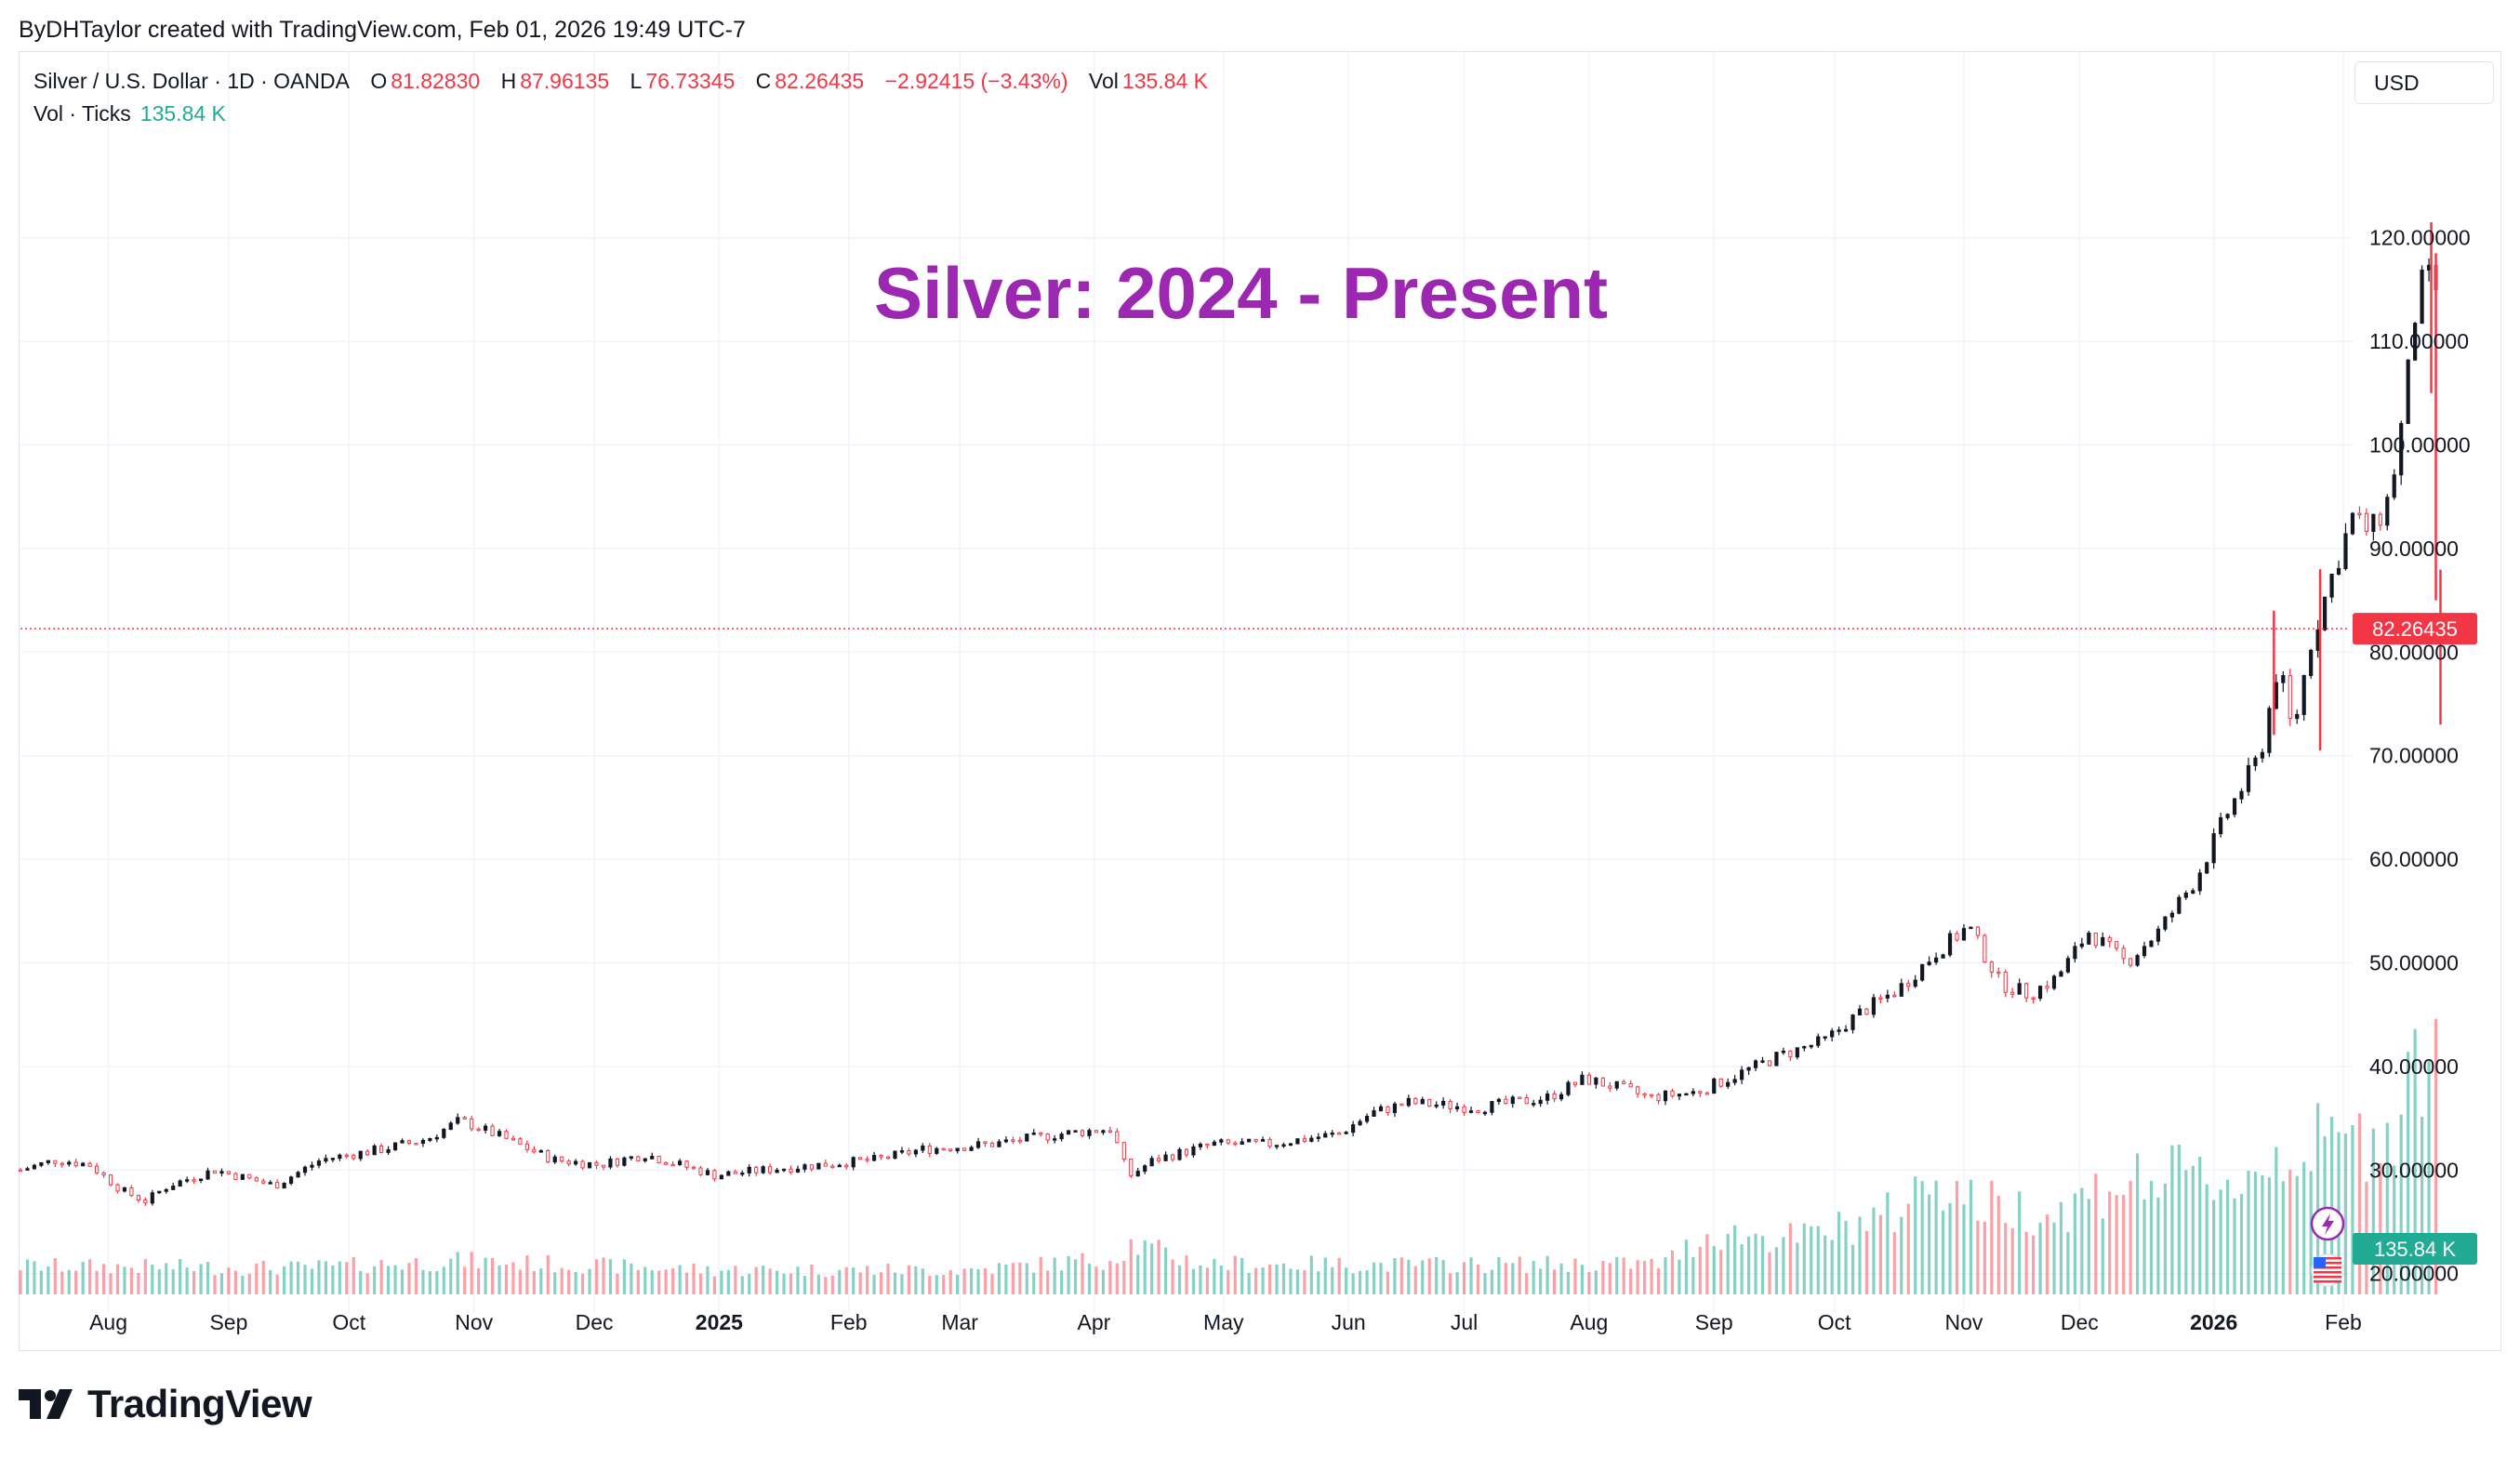 The height and width of the screenshot is (1458, 2520). I want to click on y-tick-label: 120.00000, so click(2420, 238).